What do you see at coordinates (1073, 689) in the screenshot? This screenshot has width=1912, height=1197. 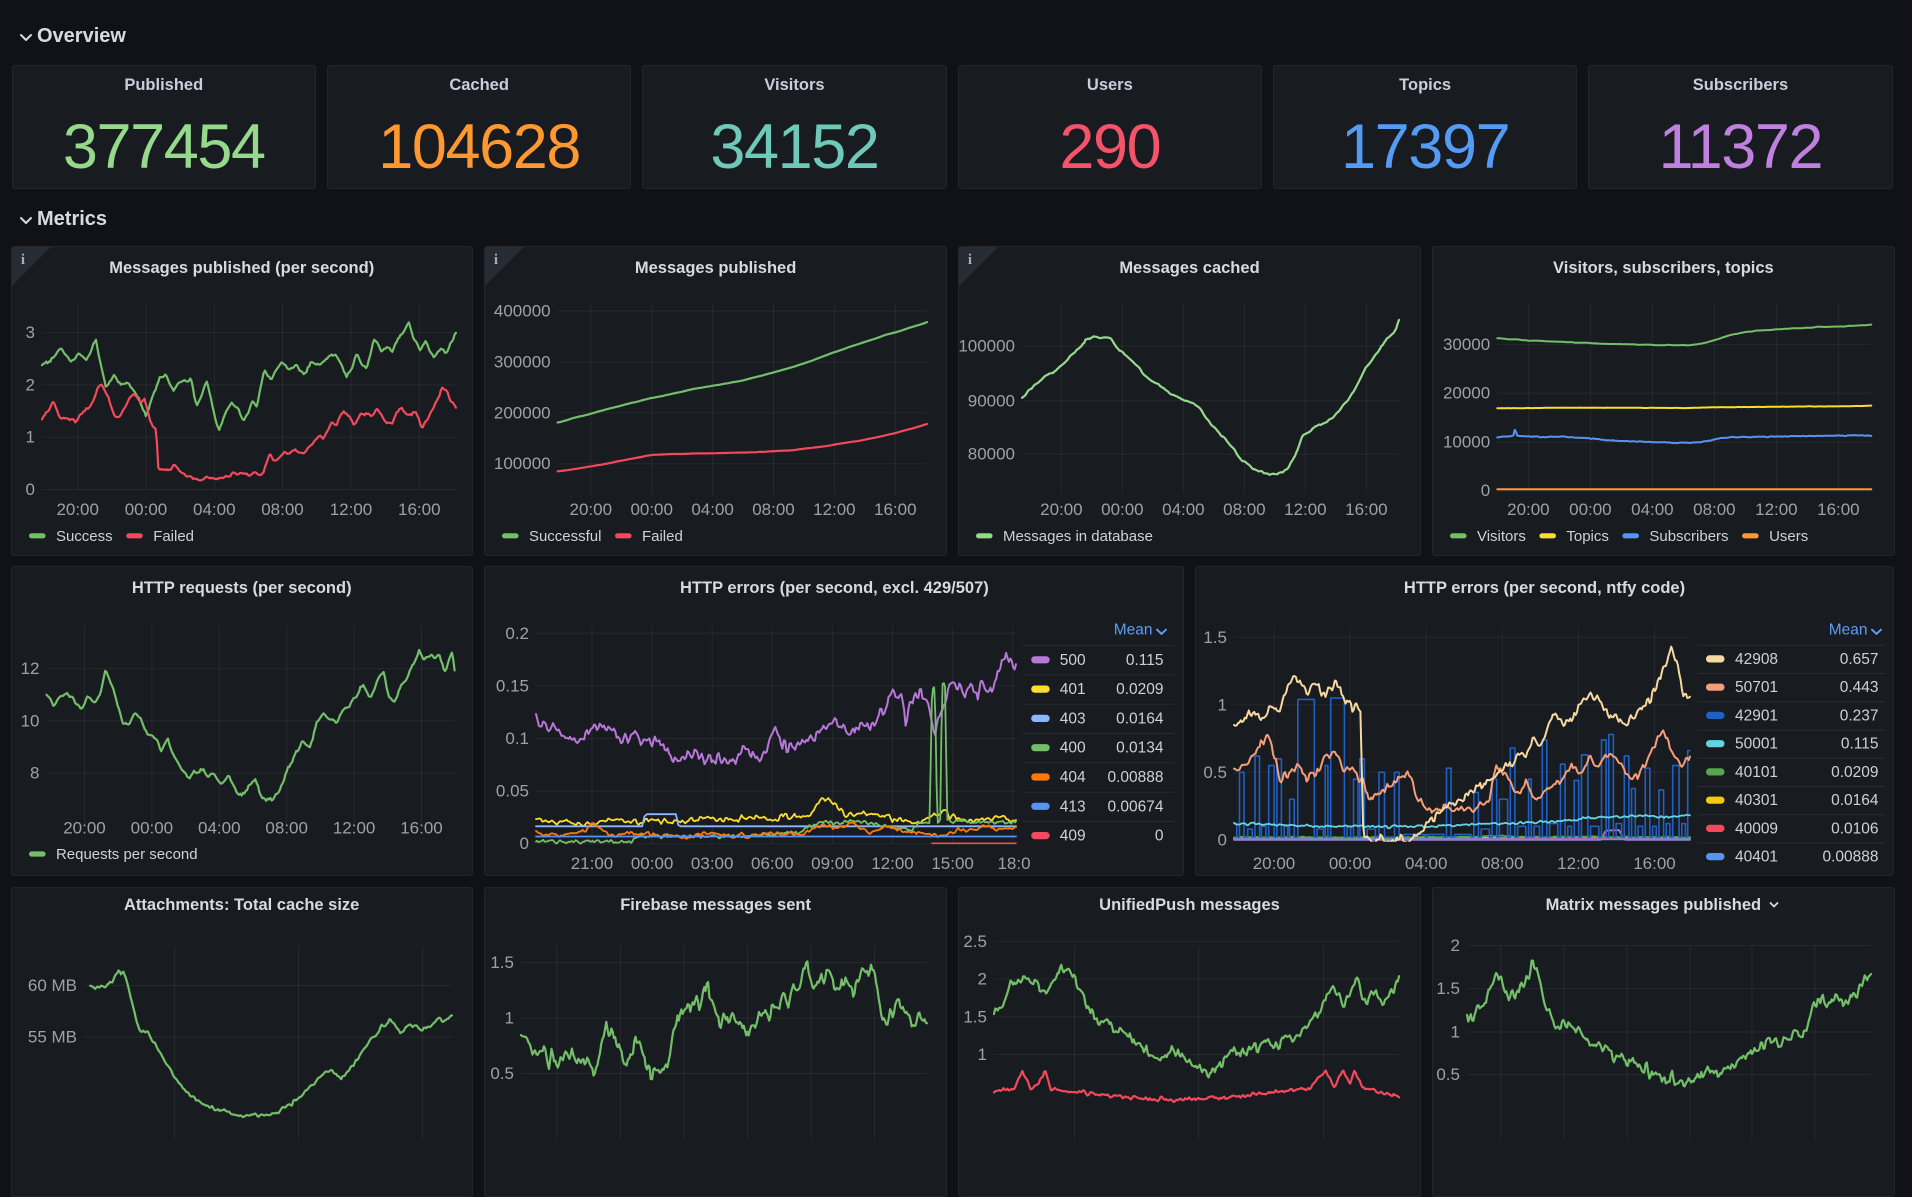 I see `svg-text: 401` at bounding box center [1073, 689].